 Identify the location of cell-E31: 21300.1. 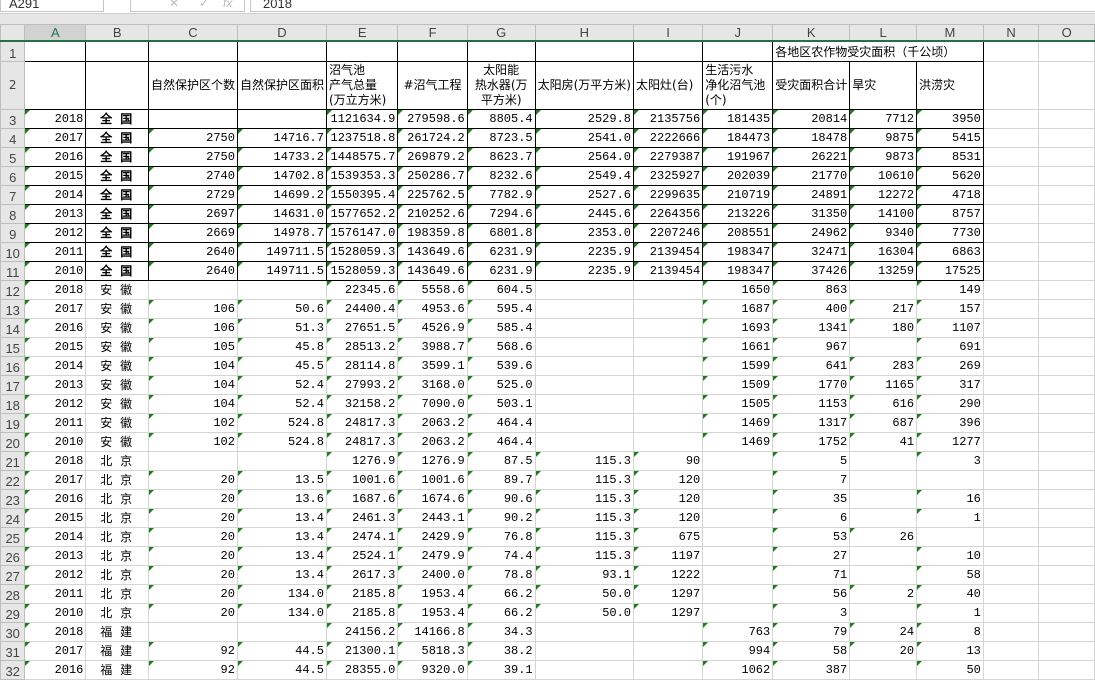
(362, 650).